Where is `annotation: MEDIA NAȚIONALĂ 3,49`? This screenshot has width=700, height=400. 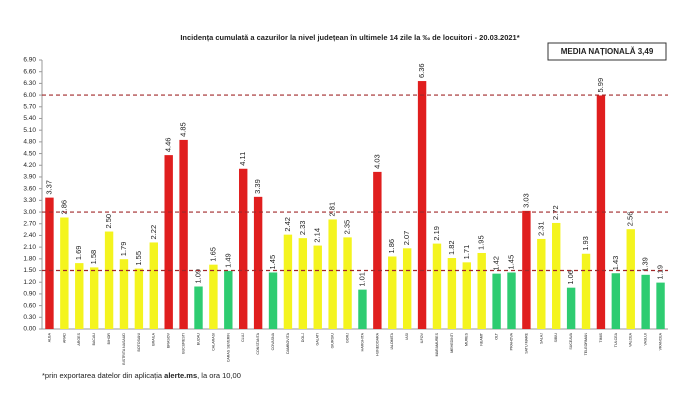 annotation: MEDIA NAȚIONALĂ 3,49 is located at coordinates (607, 51).